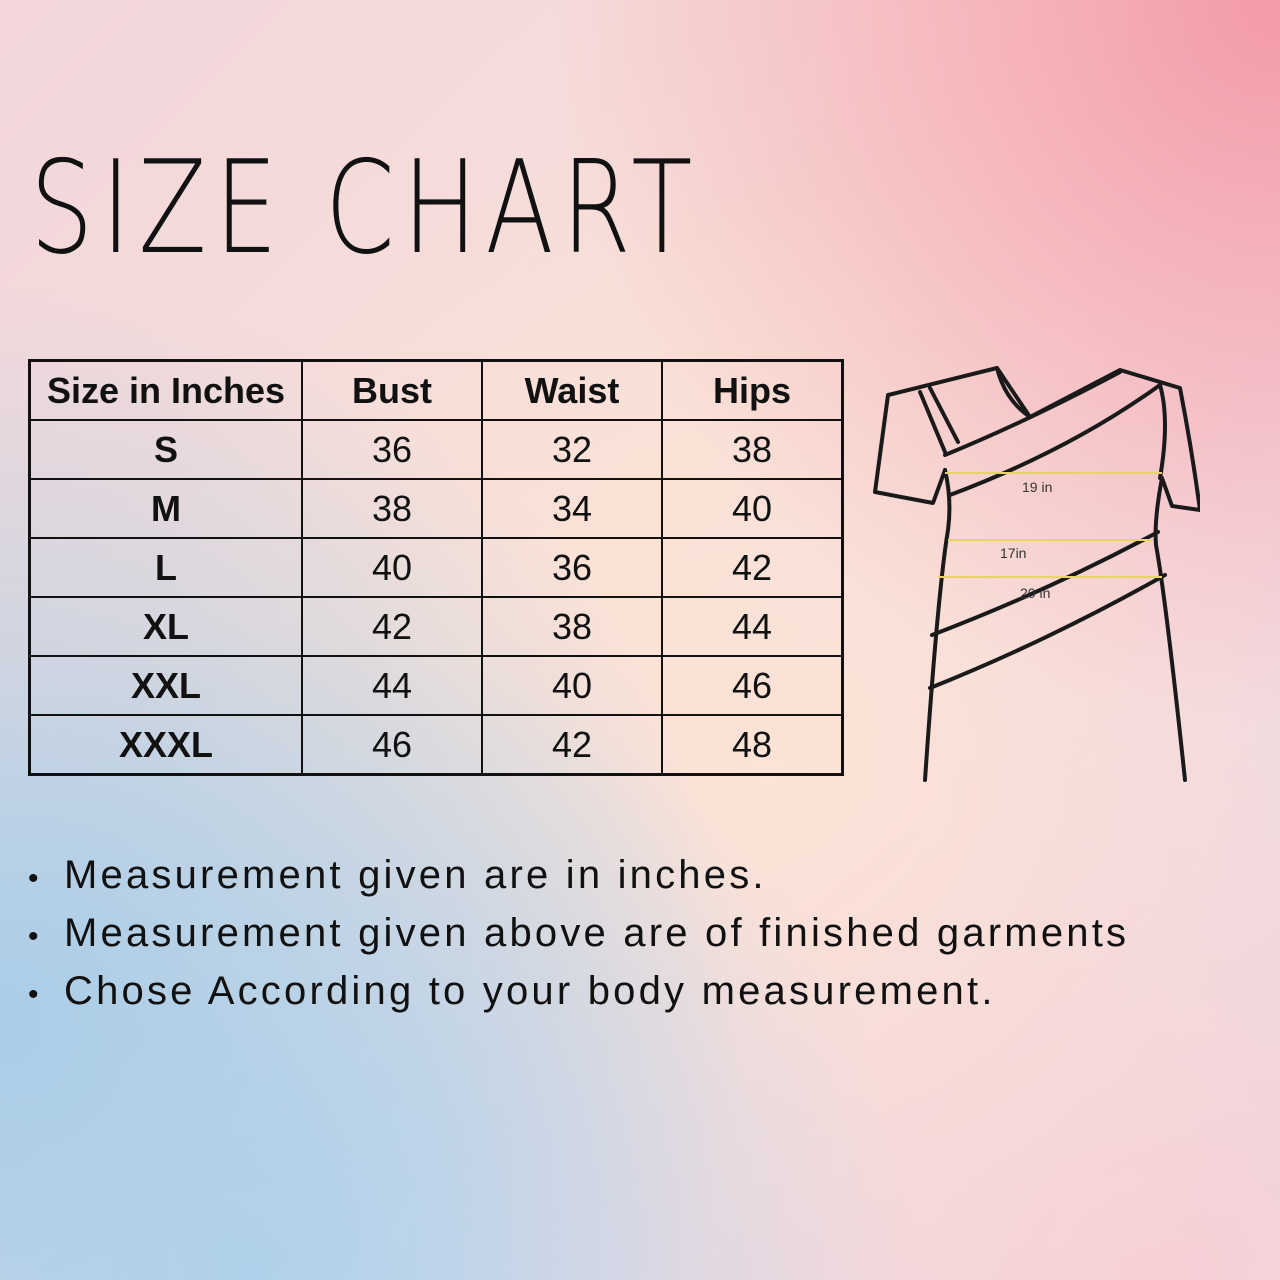  What do you see at coordinates (165, 390) in the screenshot?
I see `header-size: Size in Inches` at bounding box center [165, 390].